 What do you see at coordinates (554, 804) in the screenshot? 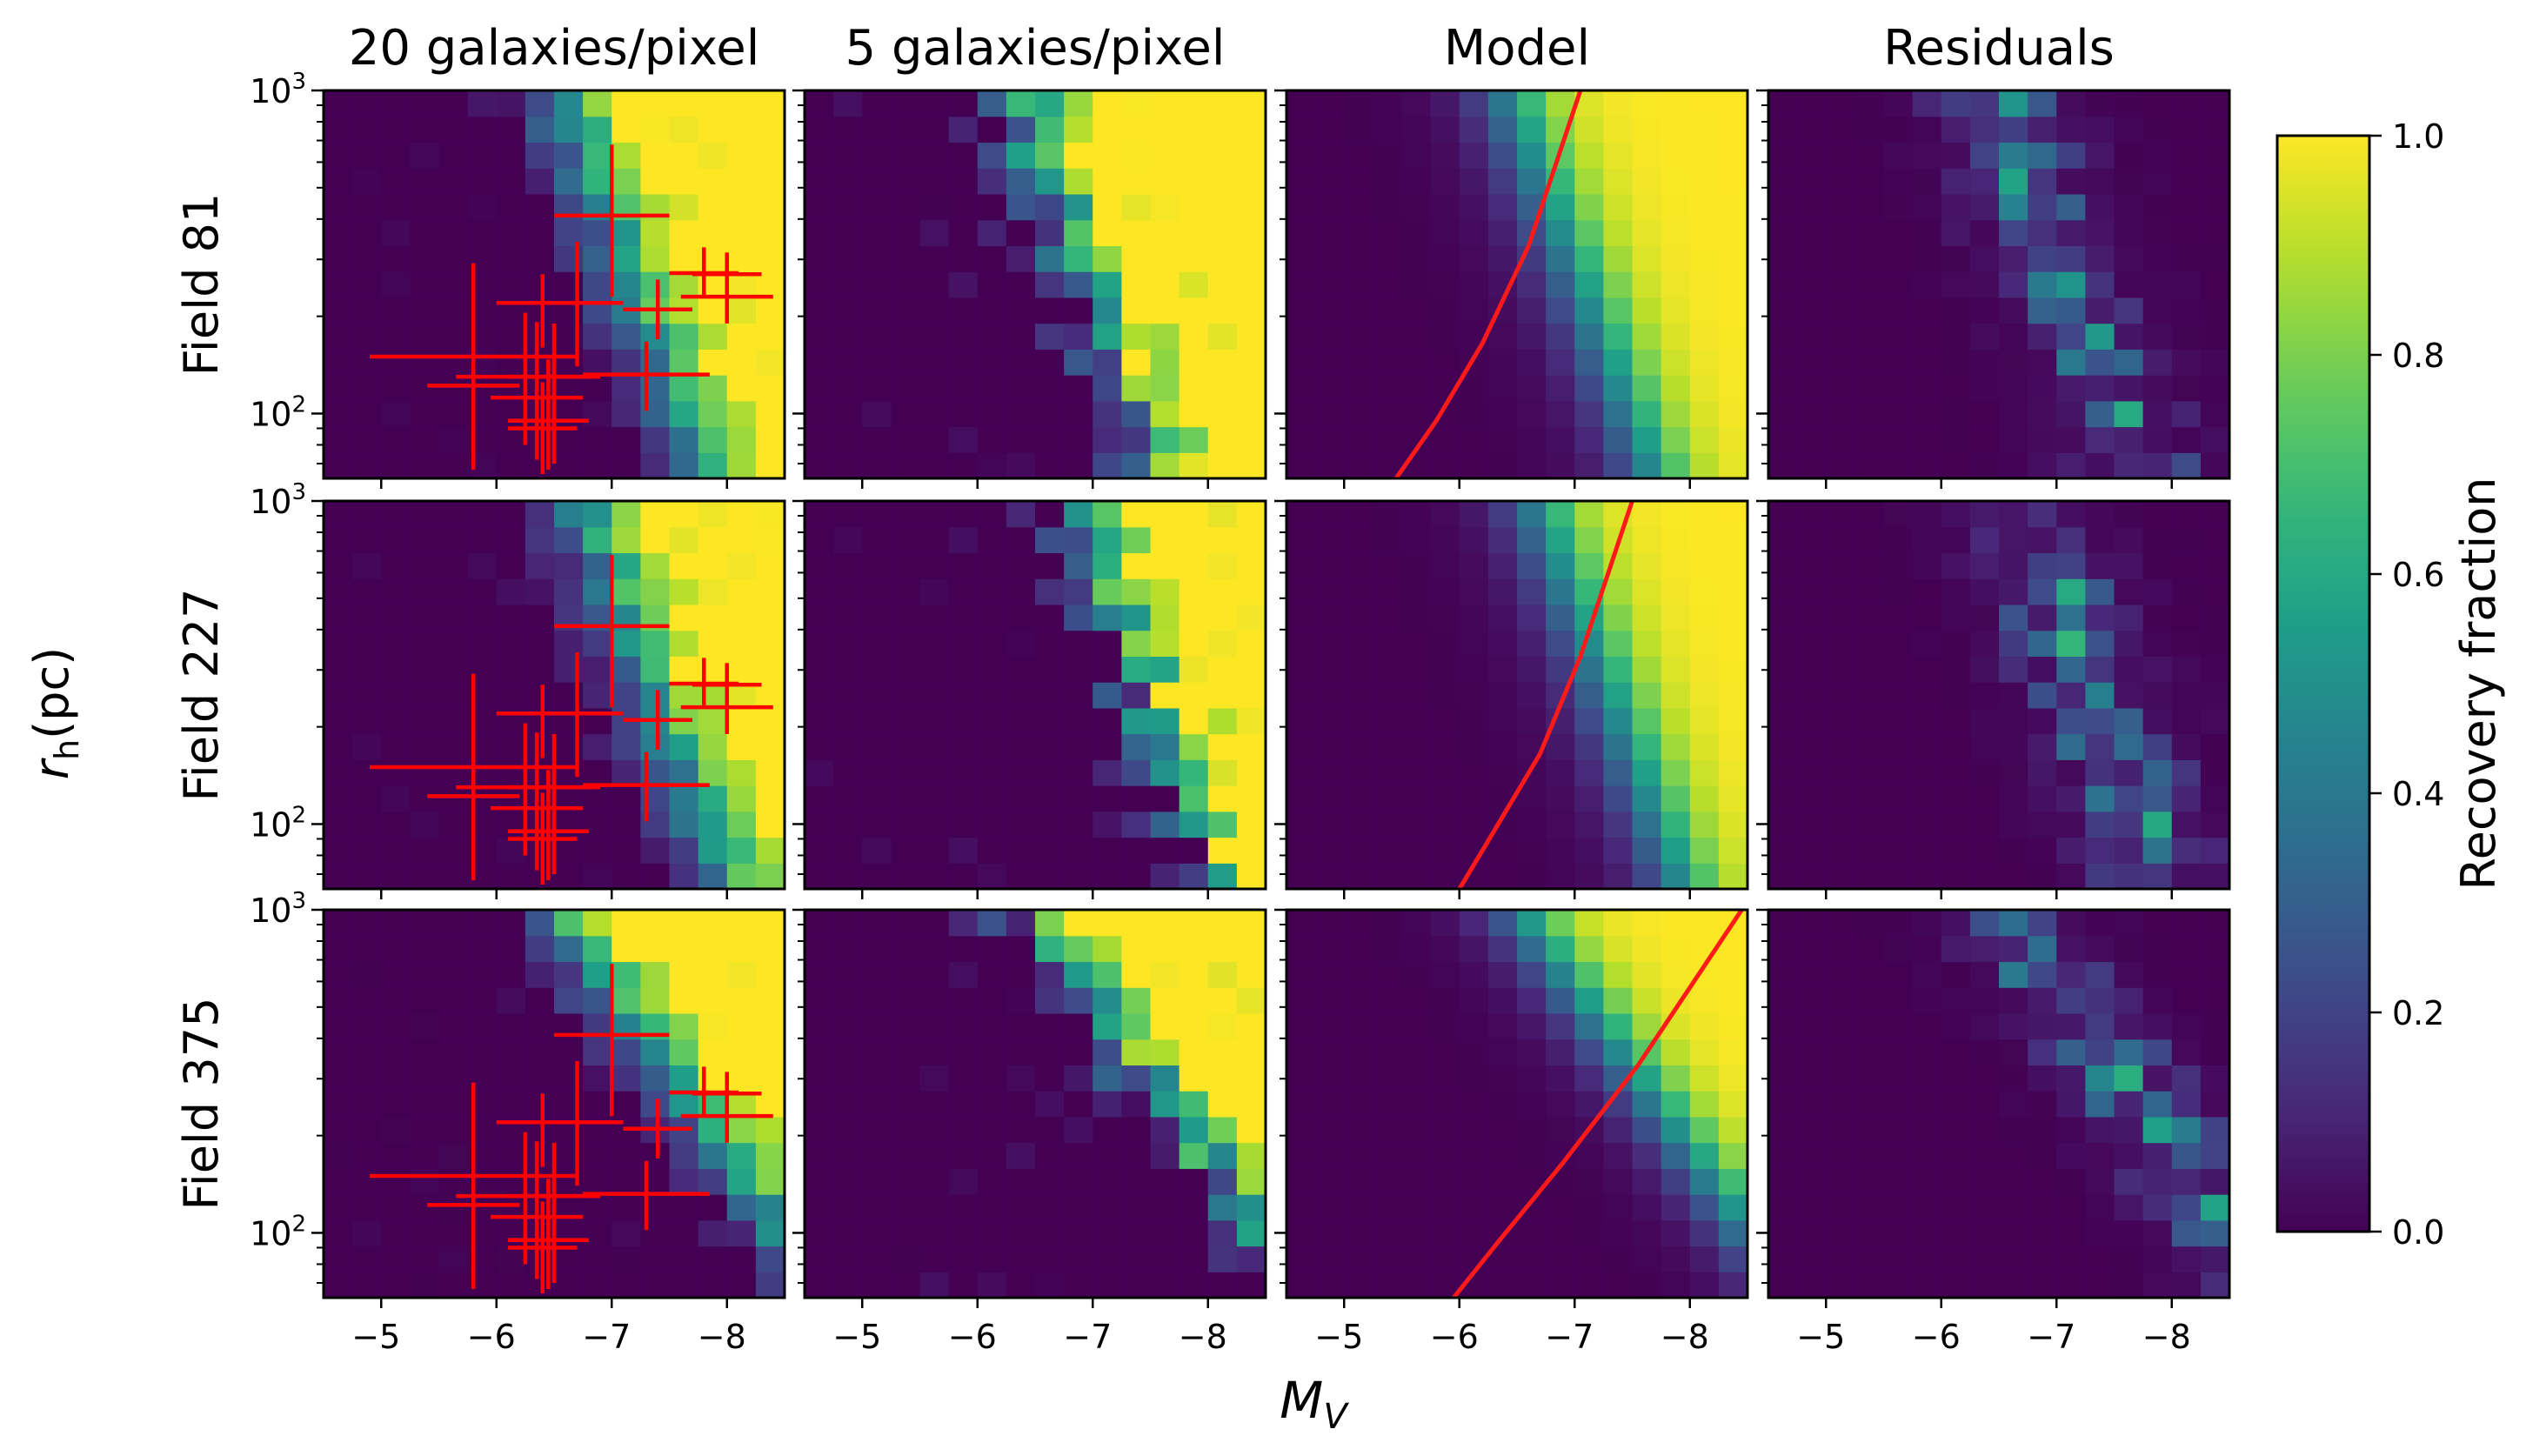
I see `galaxy-errorbar` at bounding box center [554, 804].